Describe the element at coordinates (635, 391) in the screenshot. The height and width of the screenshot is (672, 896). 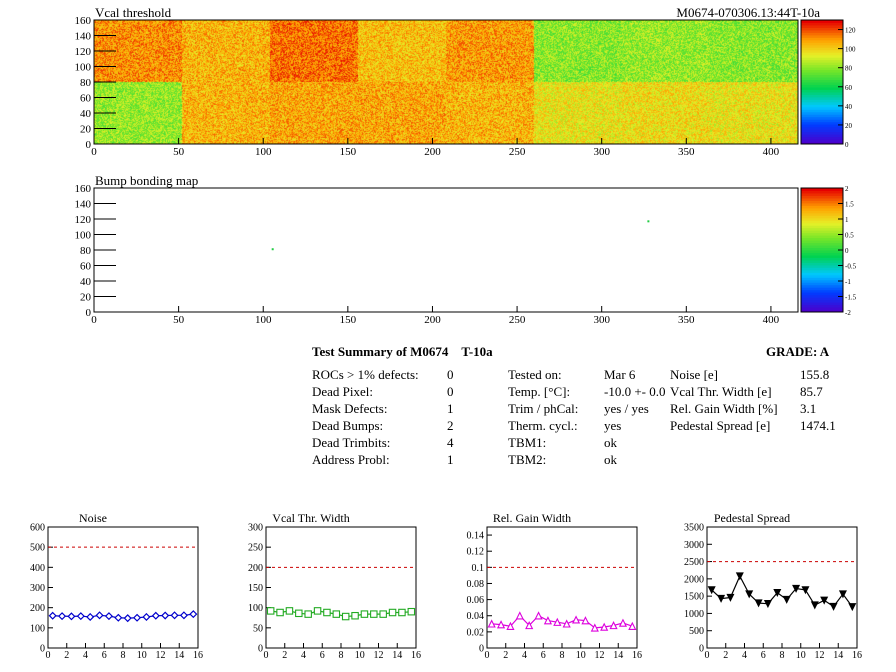
I see `condition-value: -10.0 +- 0.0` at that location.